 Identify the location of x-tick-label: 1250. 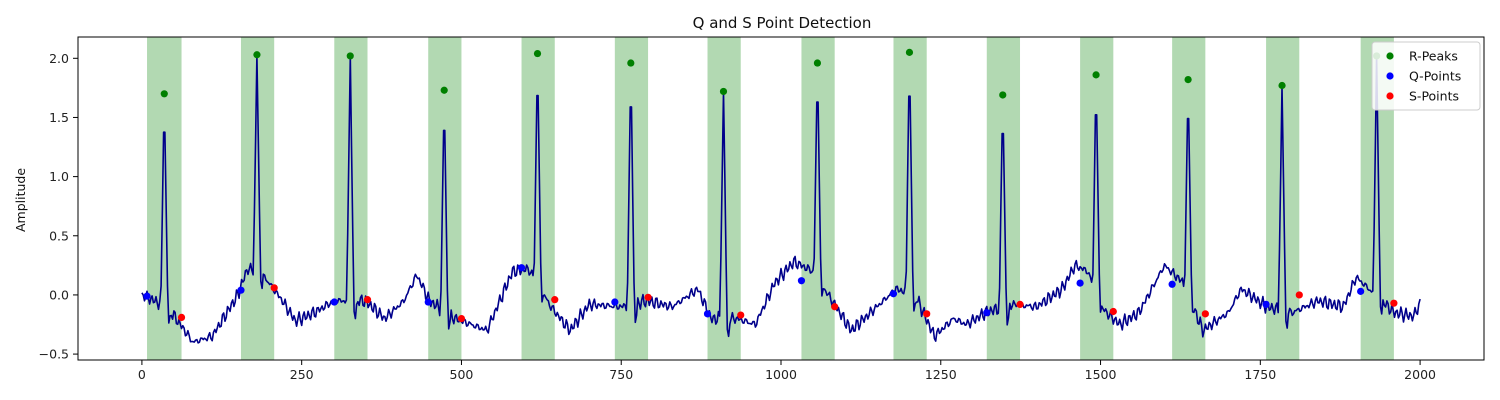
(941, 374).